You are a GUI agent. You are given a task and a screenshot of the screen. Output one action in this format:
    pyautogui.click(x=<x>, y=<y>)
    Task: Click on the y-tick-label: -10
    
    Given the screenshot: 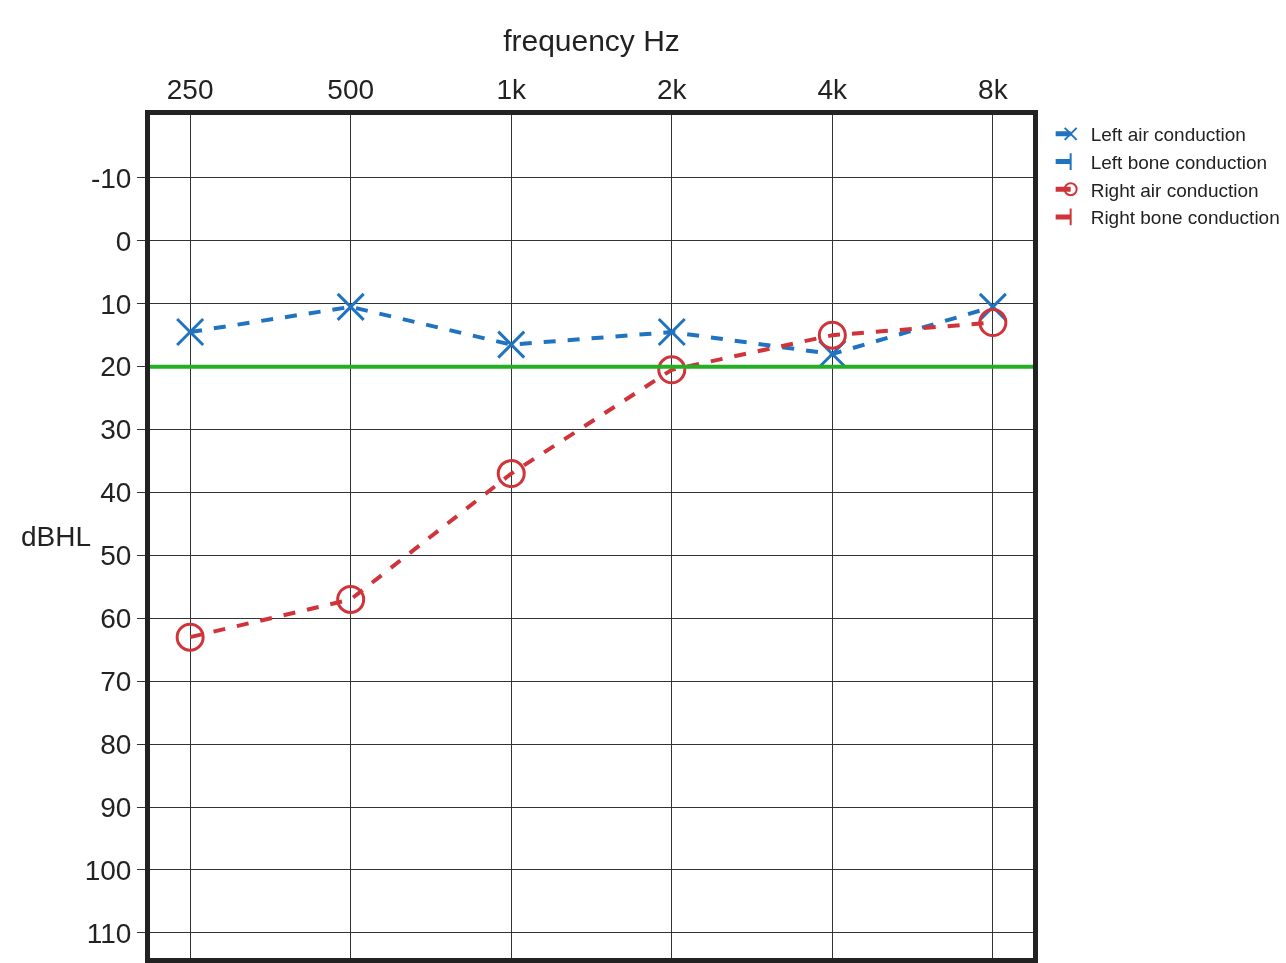 What is the action you would take?
    pyautogui.click(x=111, y=178)
    